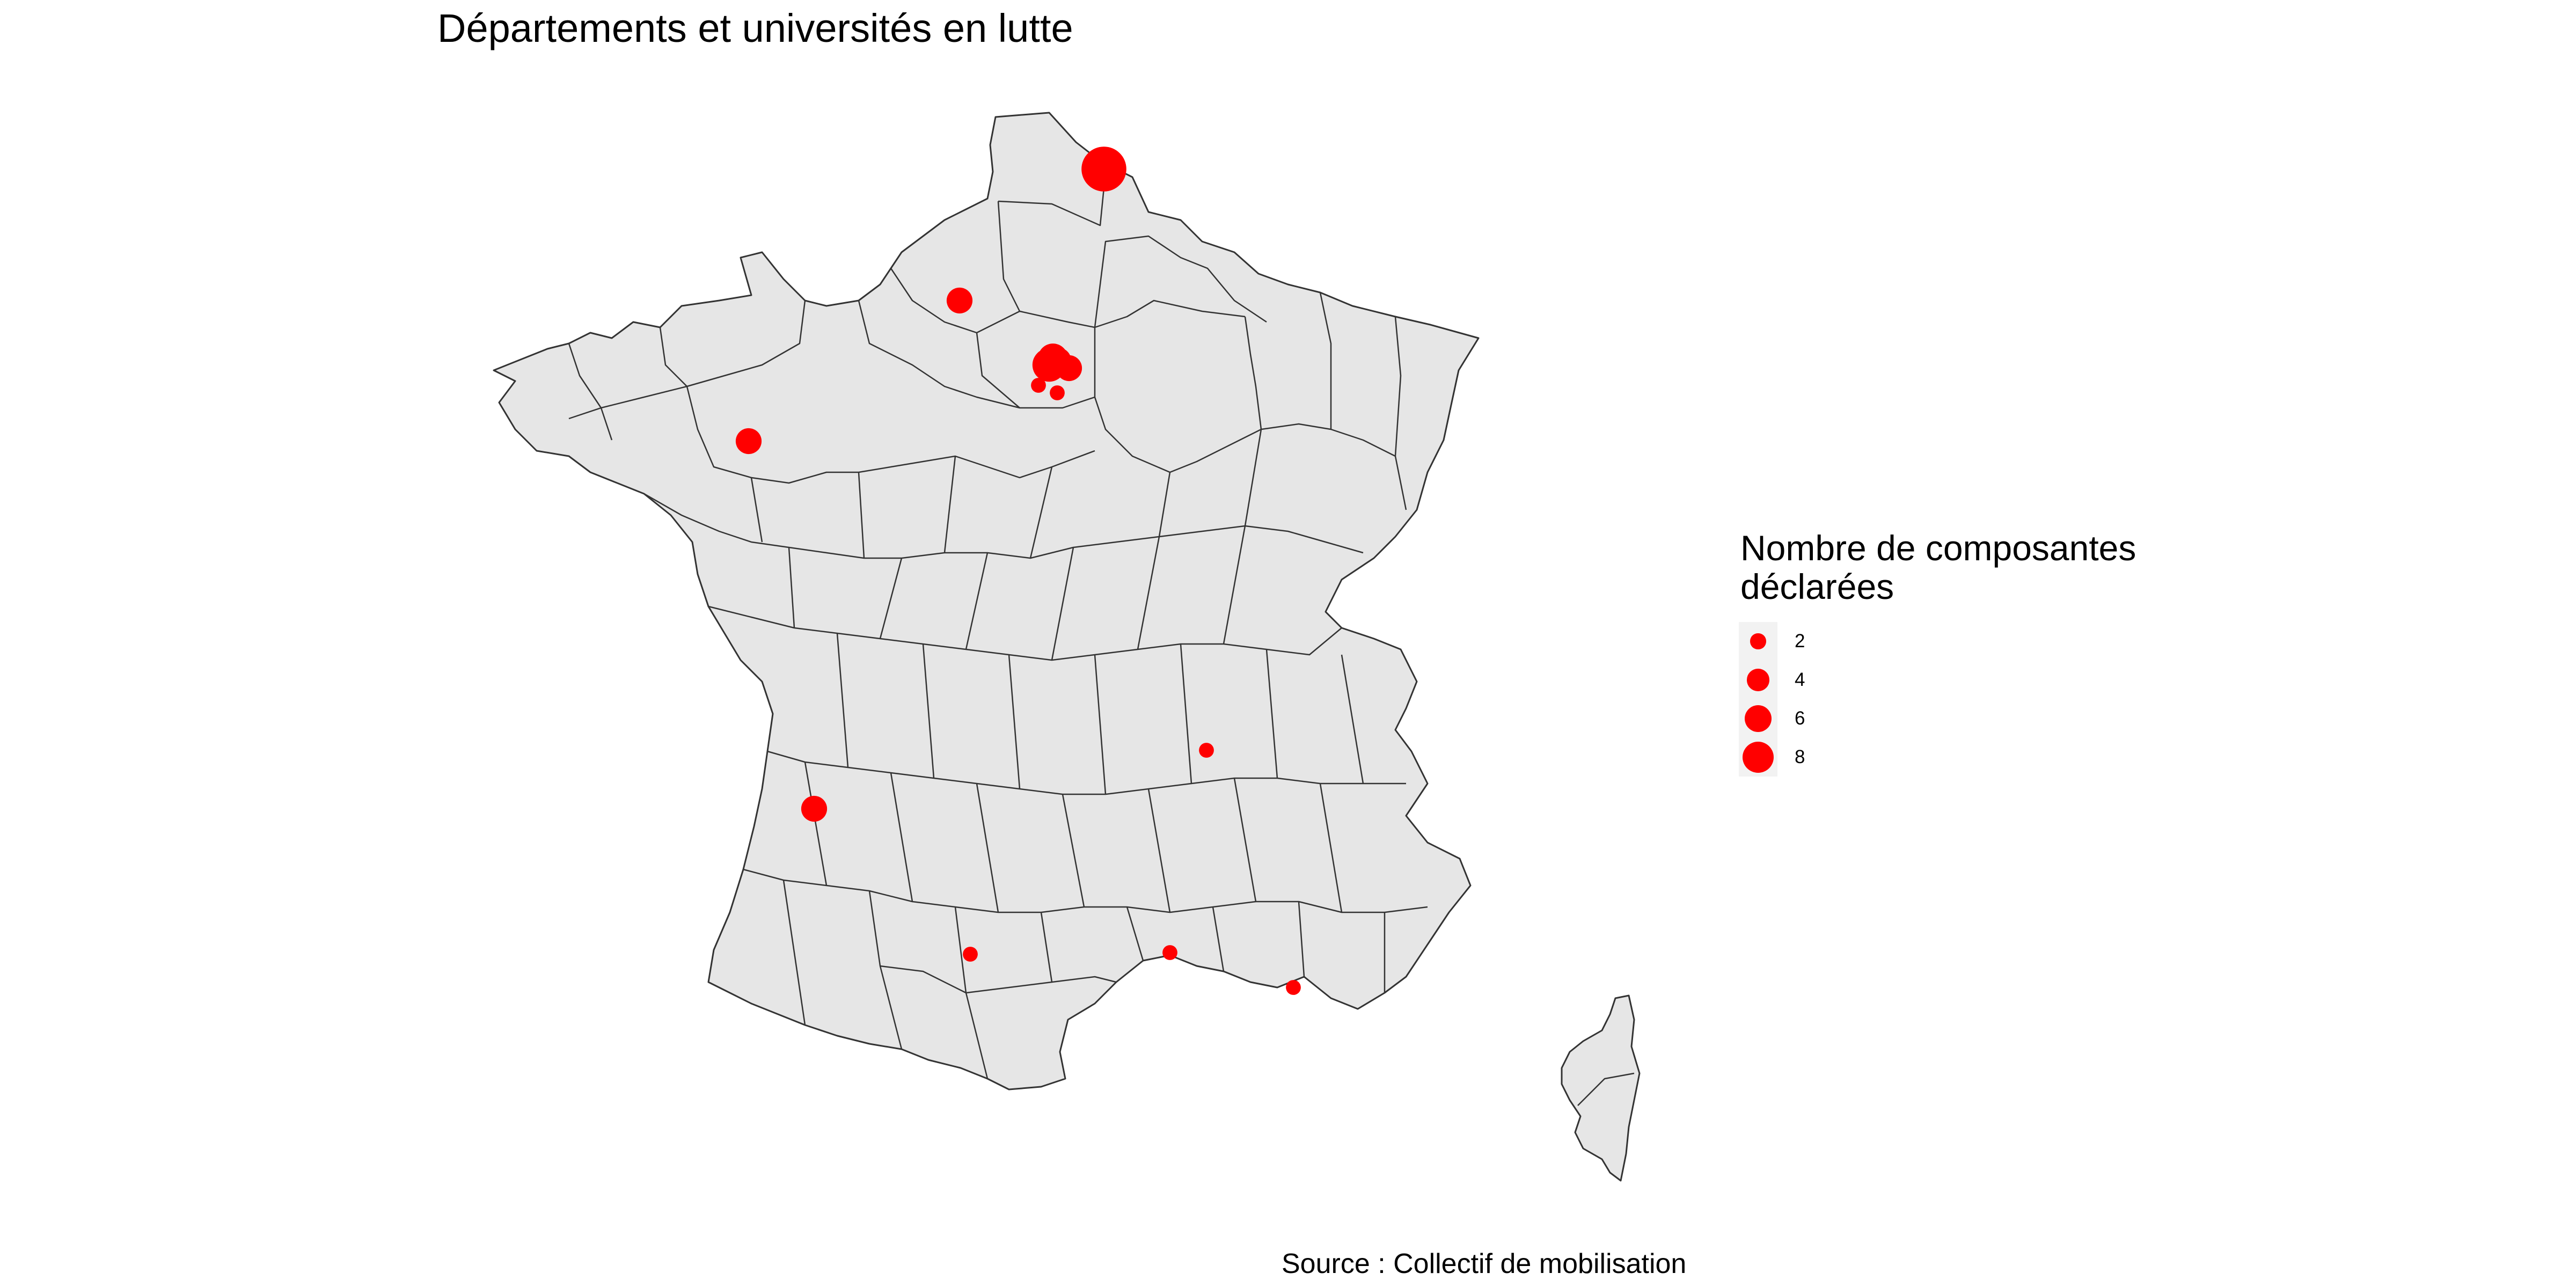 The width and height of the screenshot is (2576, 1288). I want to click on legend-label: 6, so click(1800, 718).